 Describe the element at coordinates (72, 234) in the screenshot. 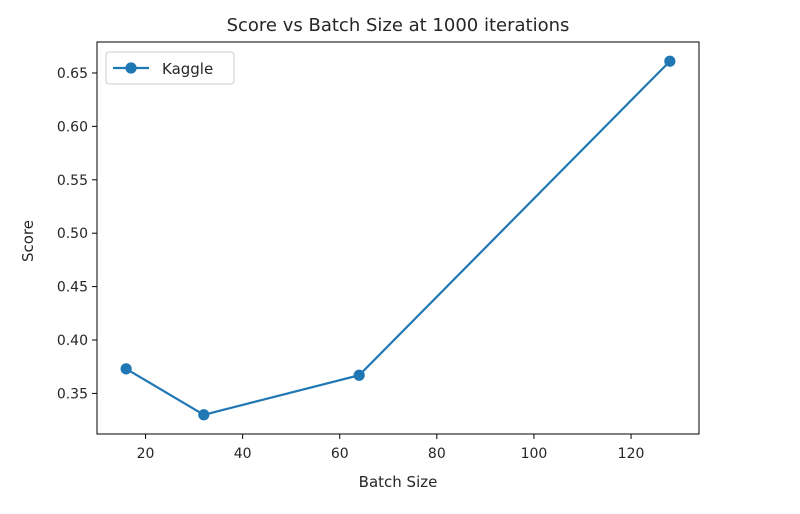

I see `y-tick-label: 0.50` at that location.